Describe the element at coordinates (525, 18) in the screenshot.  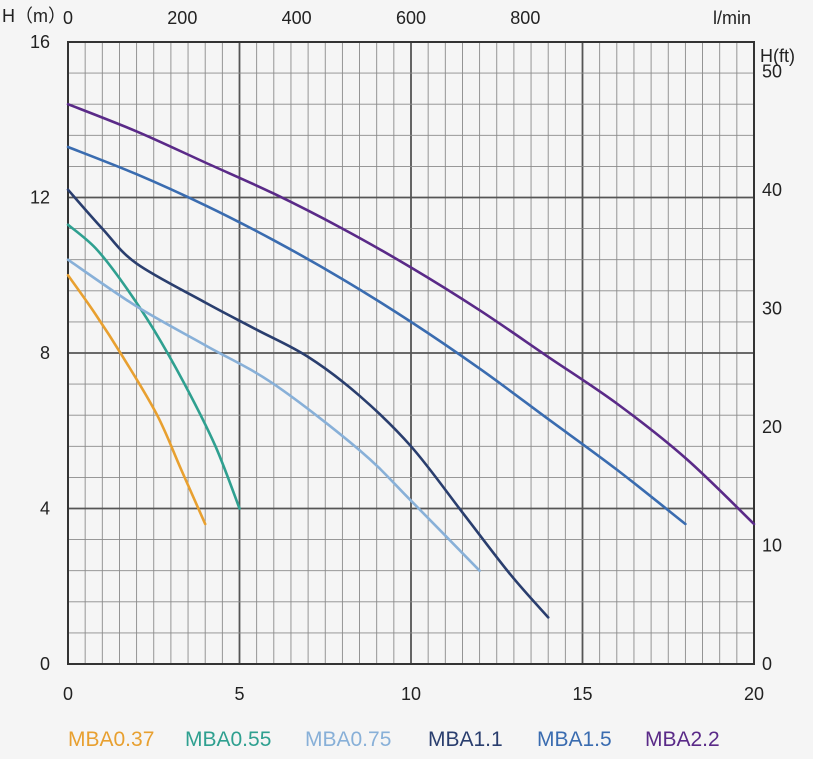
I see `x-top-tick-label: 800` at that location.